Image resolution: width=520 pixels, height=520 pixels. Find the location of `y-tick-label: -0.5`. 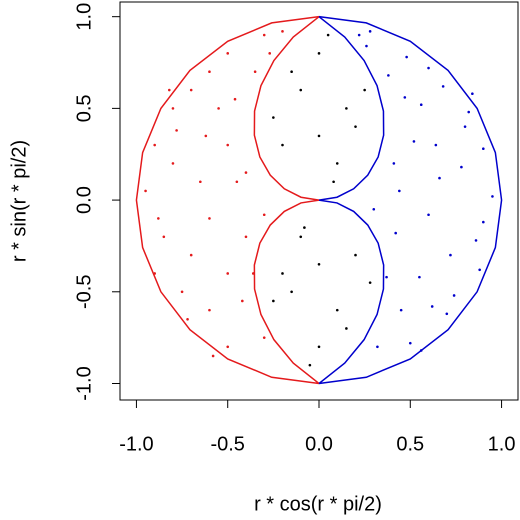

y-tick-label: -0.5 is located at coordinates (84, 292).